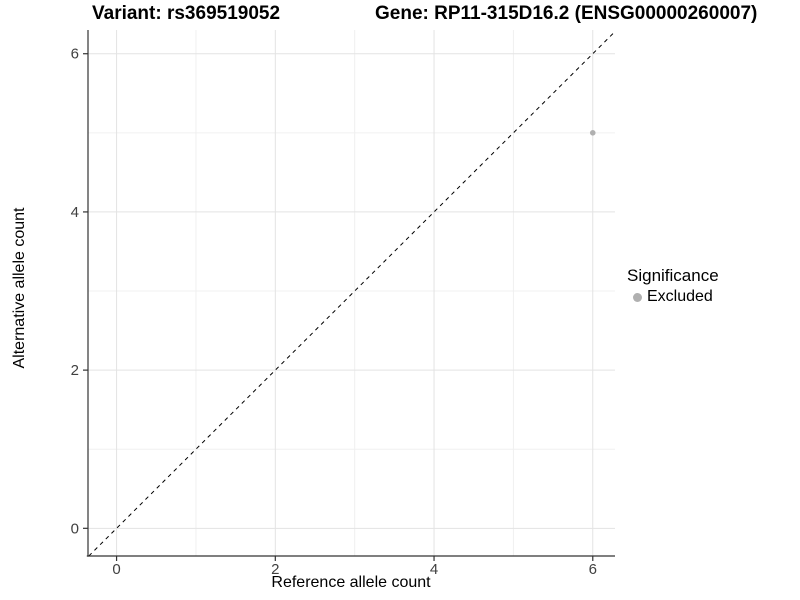  Describe the element at coordinates (673, 275) in the screenshot. I see `legend-title: Significance` at that location.